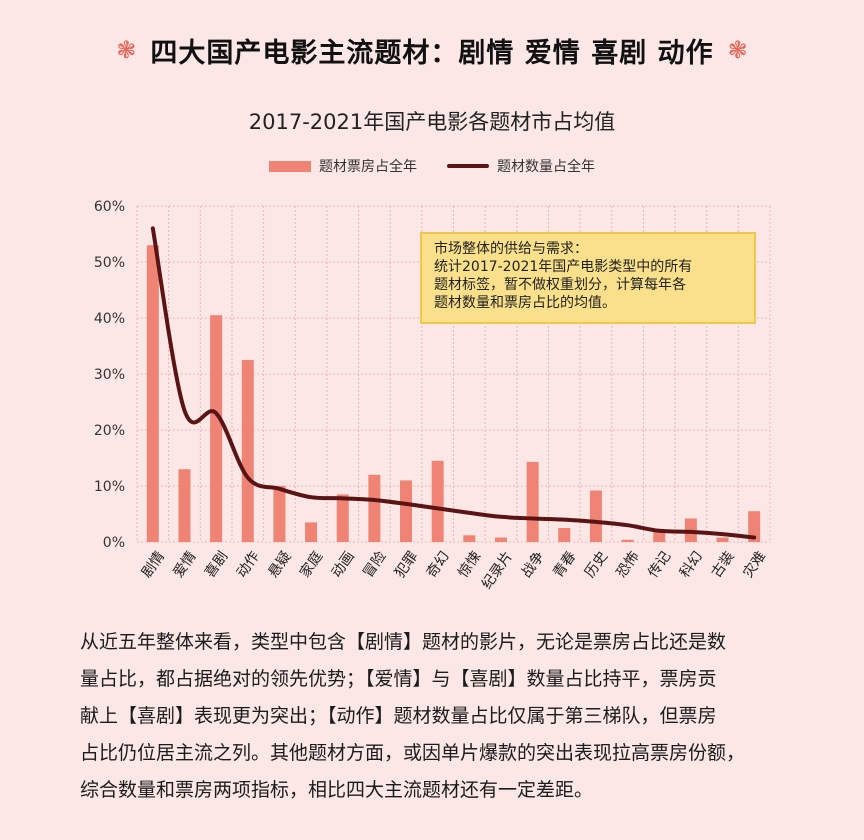  I want to click on x-tick-label: 青春, so click(564, 565).